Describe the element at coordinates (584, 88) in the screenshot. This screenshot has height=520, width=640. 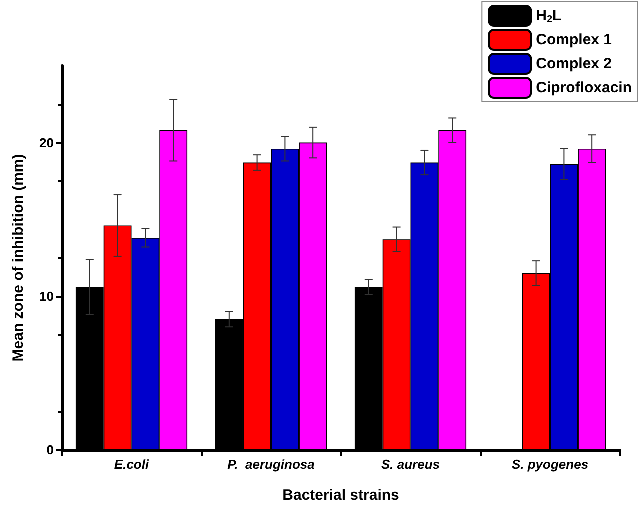
I see `legend-label: Ciprofloxacin` at that location.